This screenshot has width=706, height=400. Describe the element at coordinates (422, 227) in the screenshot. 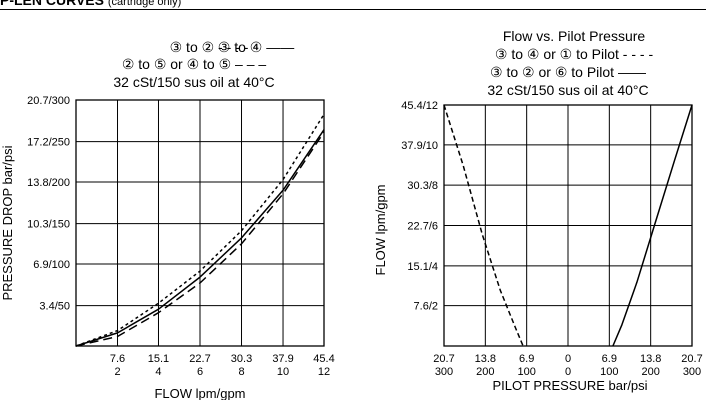

I see `c1-y-tick-2: 22.7/6` at that location.